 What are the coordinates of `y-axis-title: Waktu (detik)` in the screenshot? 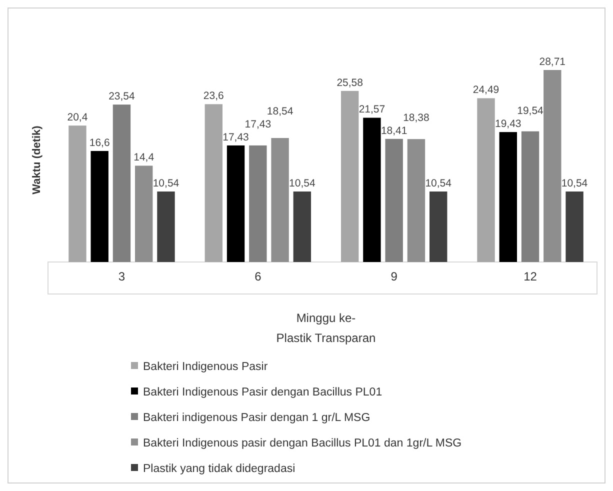 It's located at (37, 159).